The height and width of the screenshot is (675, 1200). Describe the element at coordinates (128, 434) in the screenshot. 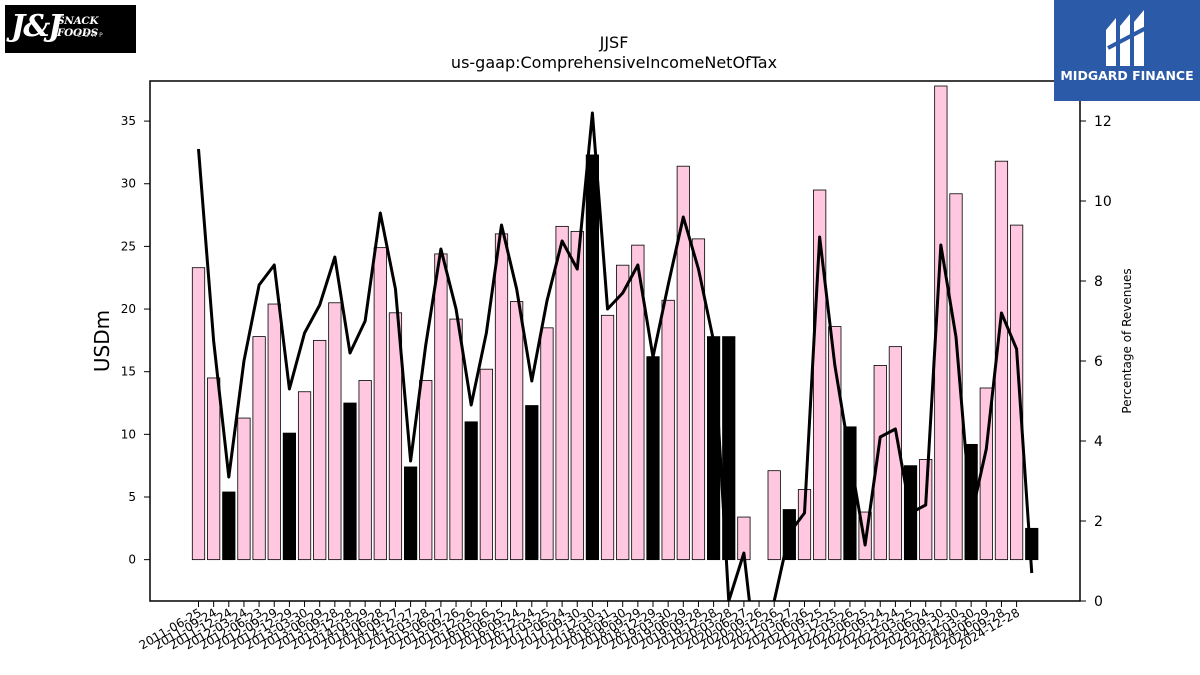

I see `y-tick-label: 10` at that location.